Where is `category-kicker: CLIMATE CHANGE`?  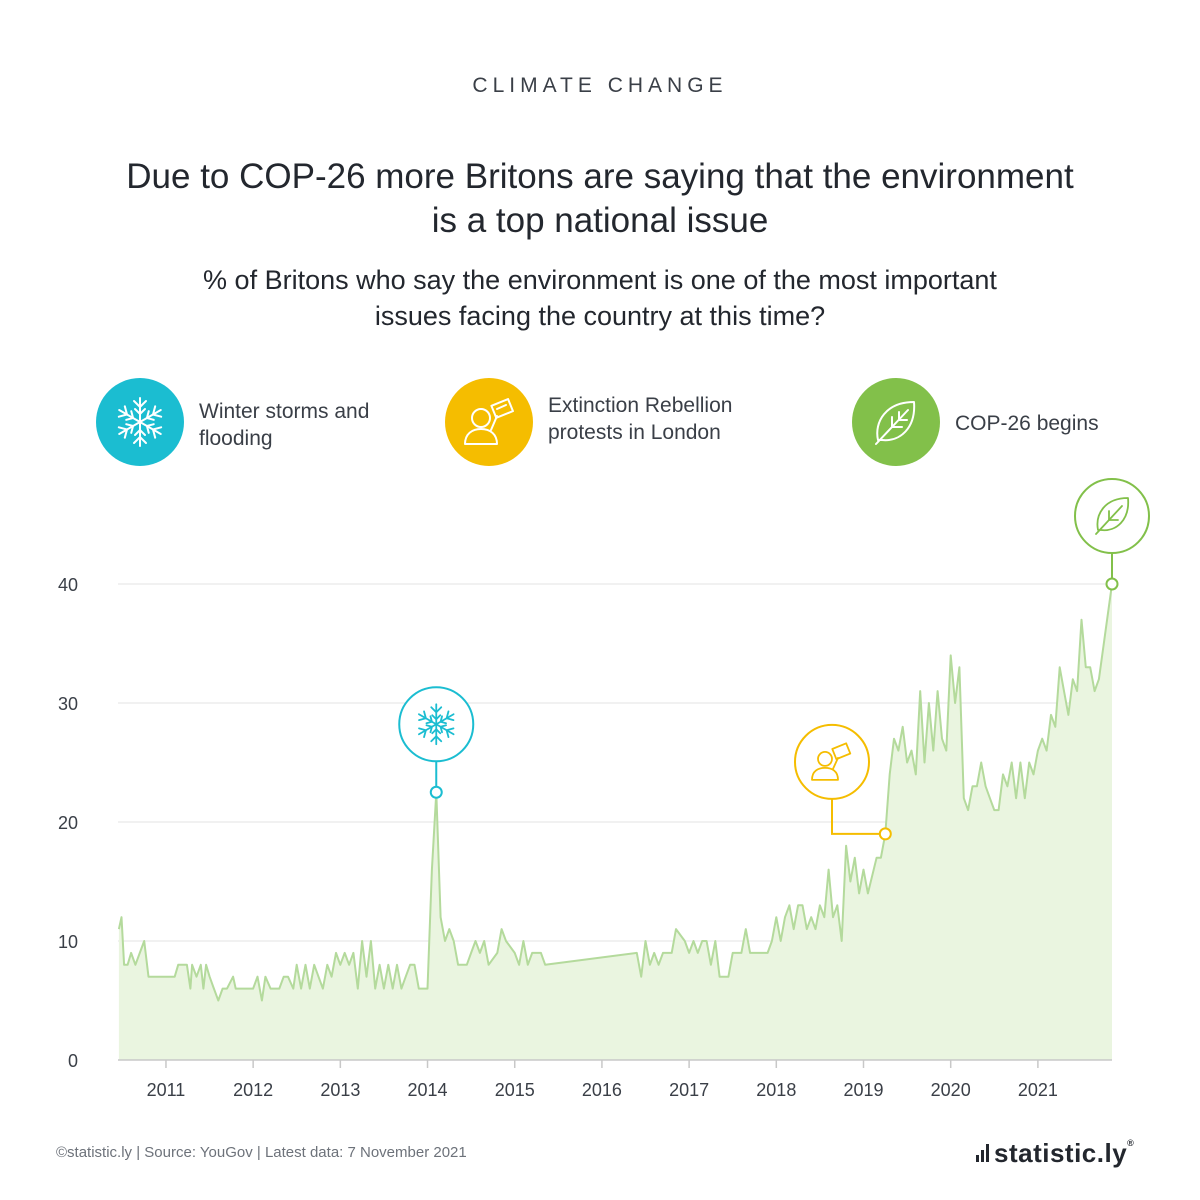 category-kicker: CLIMATE CHANGE is located at coordinates (600, 85).